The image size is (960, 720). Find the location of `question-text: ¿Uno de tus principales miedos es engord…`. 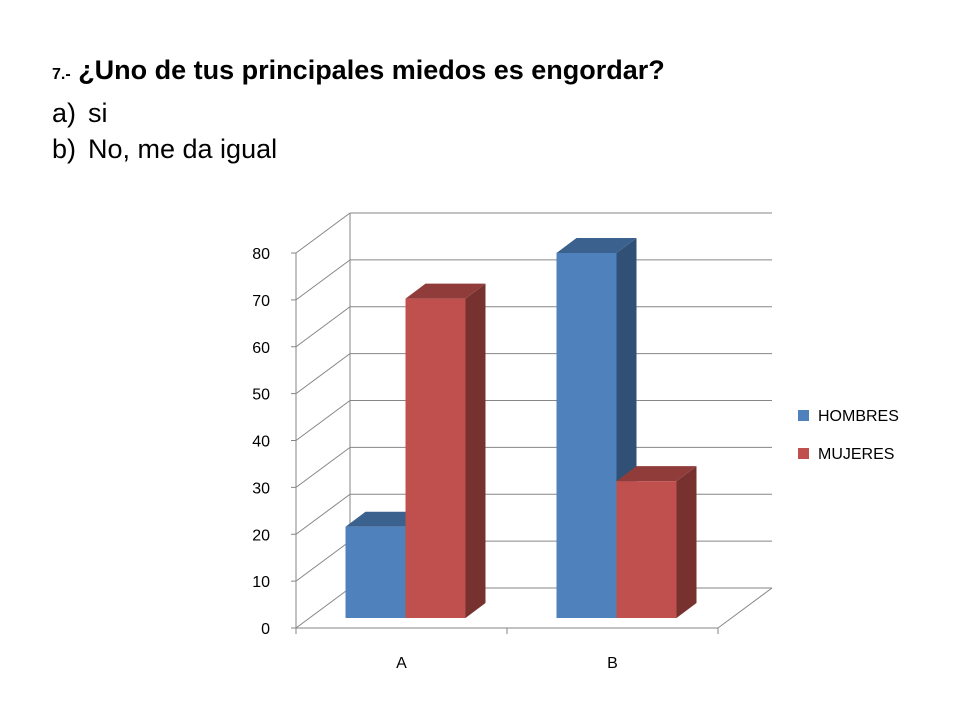

question-text: ¿Uno de tus principales miedos es engord… is located at coordinates (371, 70).